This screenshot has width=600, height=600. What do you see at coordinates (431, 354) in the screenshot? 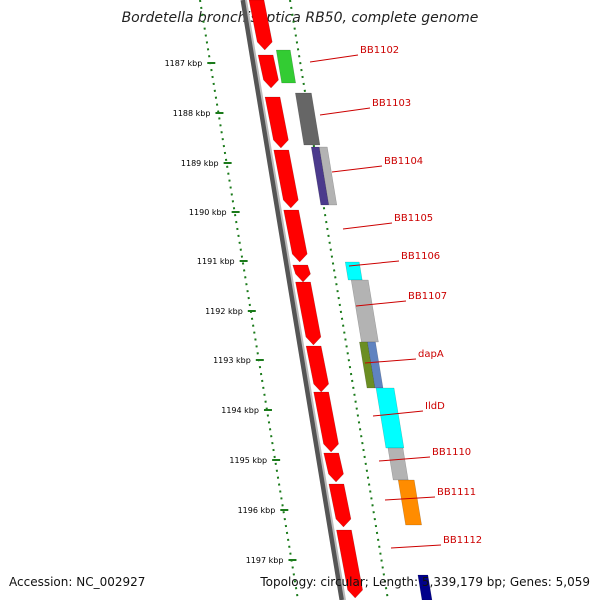
I see `gene-label: dapA` at bounding box center [431, 354].